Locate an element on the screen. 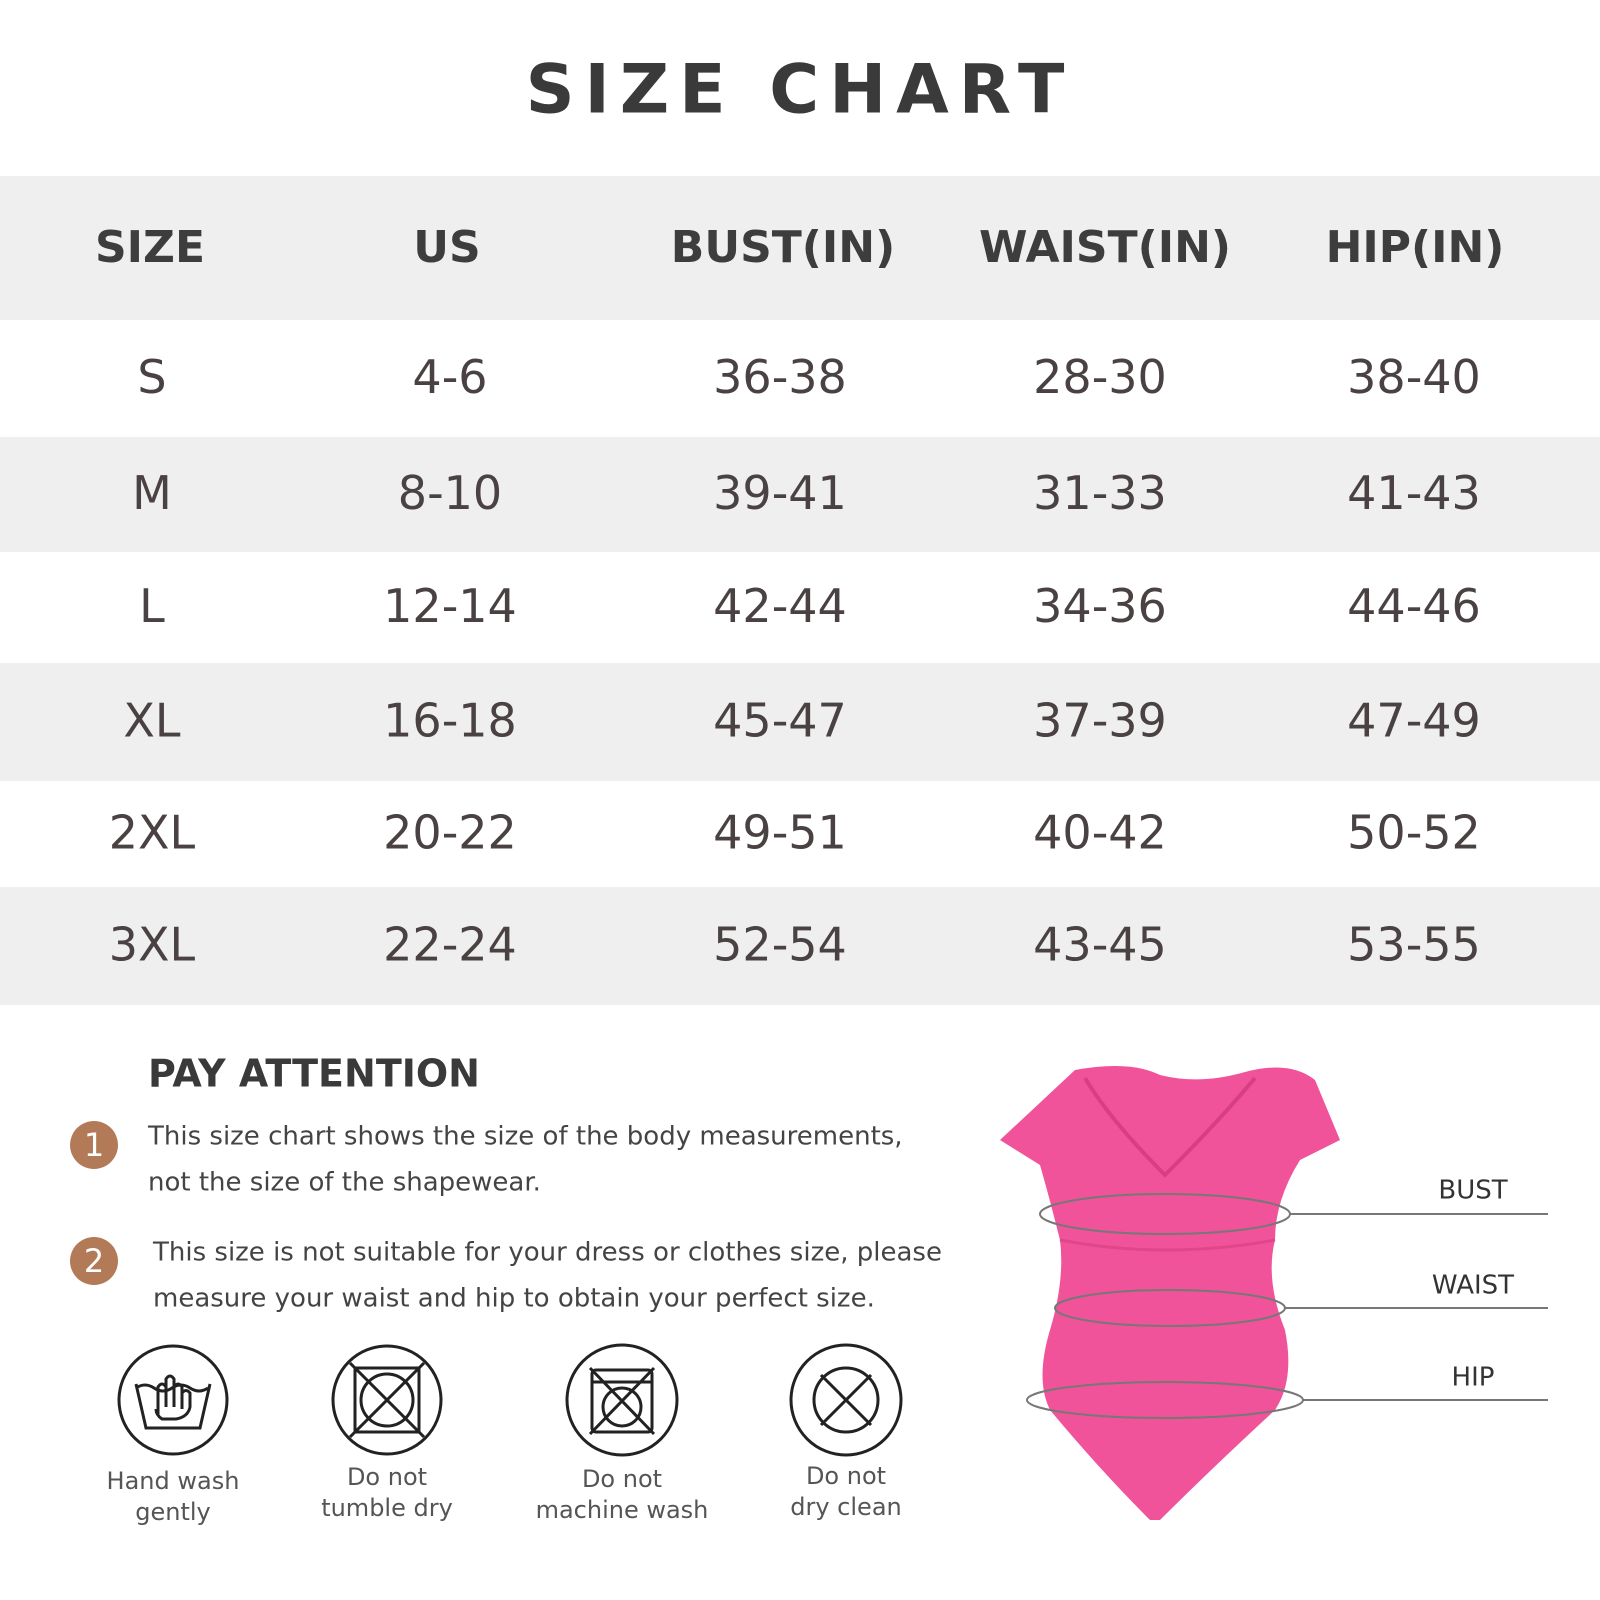 The height and width of the screenshot is (1600, 1600). table-cell: 40-42 is located at coordinates (1100, 833).